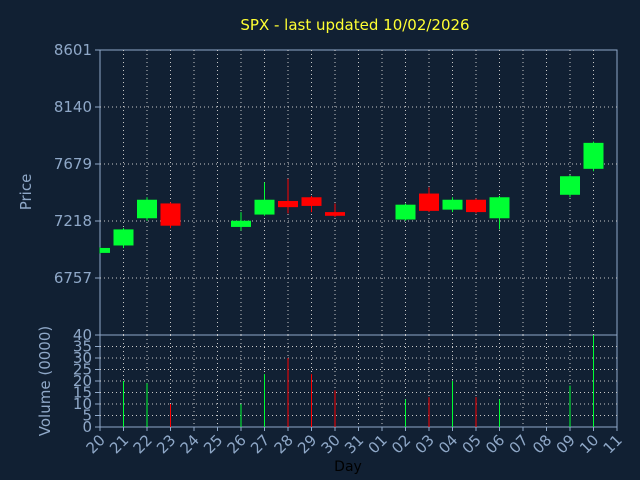 The height and width of the screenshot is (480, 640). Describe the element at coordinates (73, 50) in the screenshot. I see `price-tick-label: 8601` at that location.